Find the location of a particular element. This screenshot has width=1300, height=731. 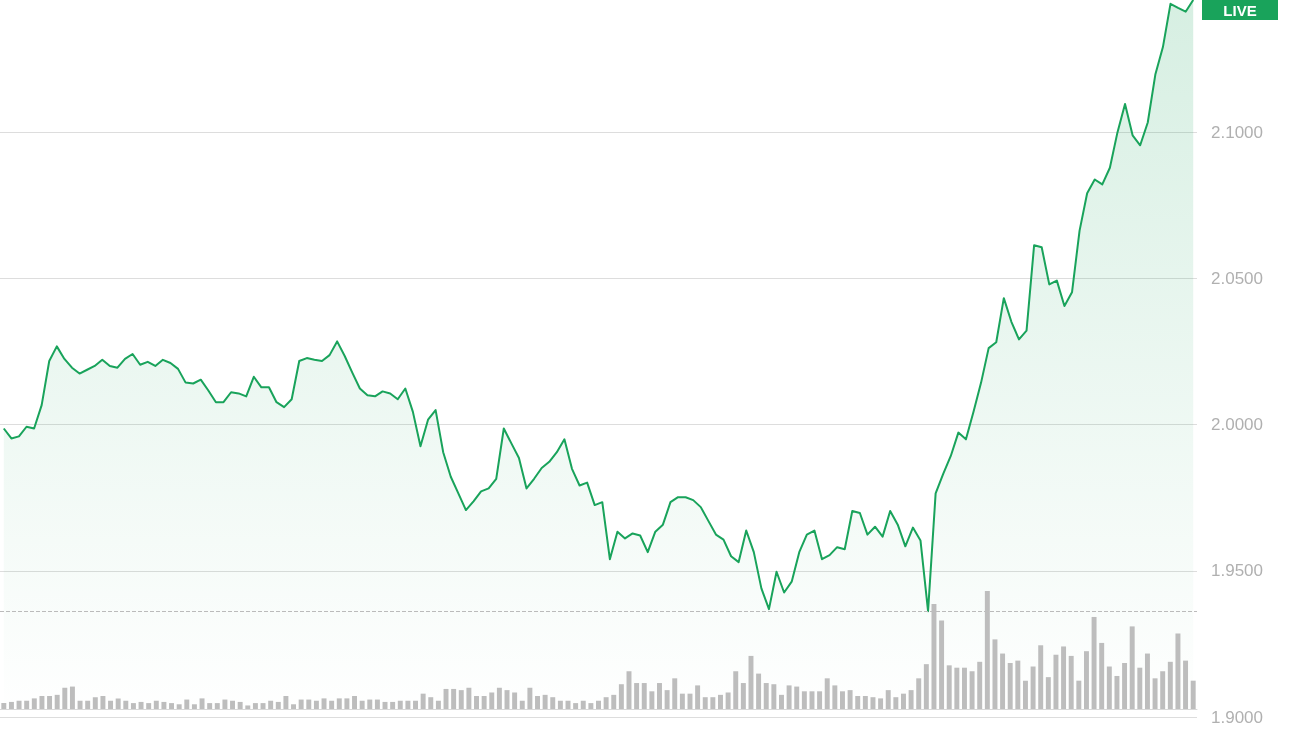

text: LIVE is located at coordinates (1240, 10).